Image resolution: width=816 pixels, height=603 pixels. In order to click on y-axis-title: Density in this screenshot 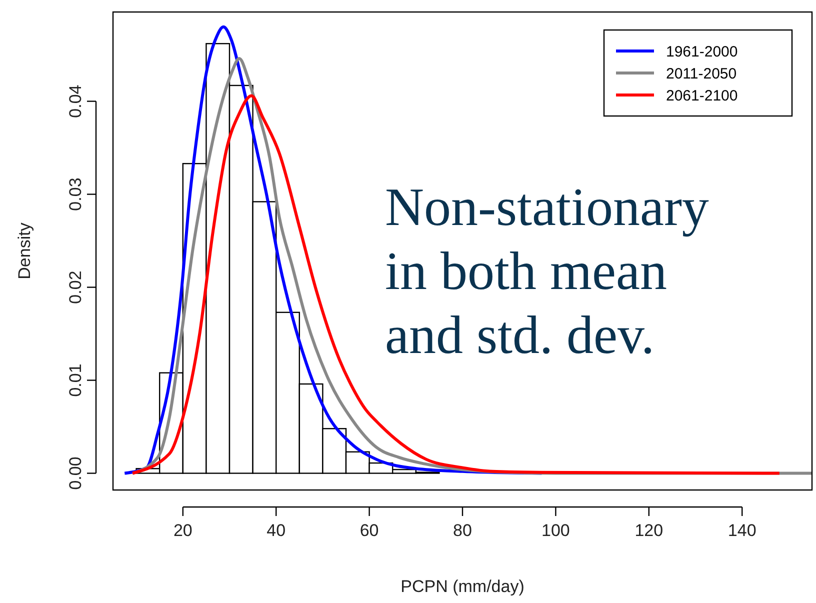, I will do `click(24, 251)`.